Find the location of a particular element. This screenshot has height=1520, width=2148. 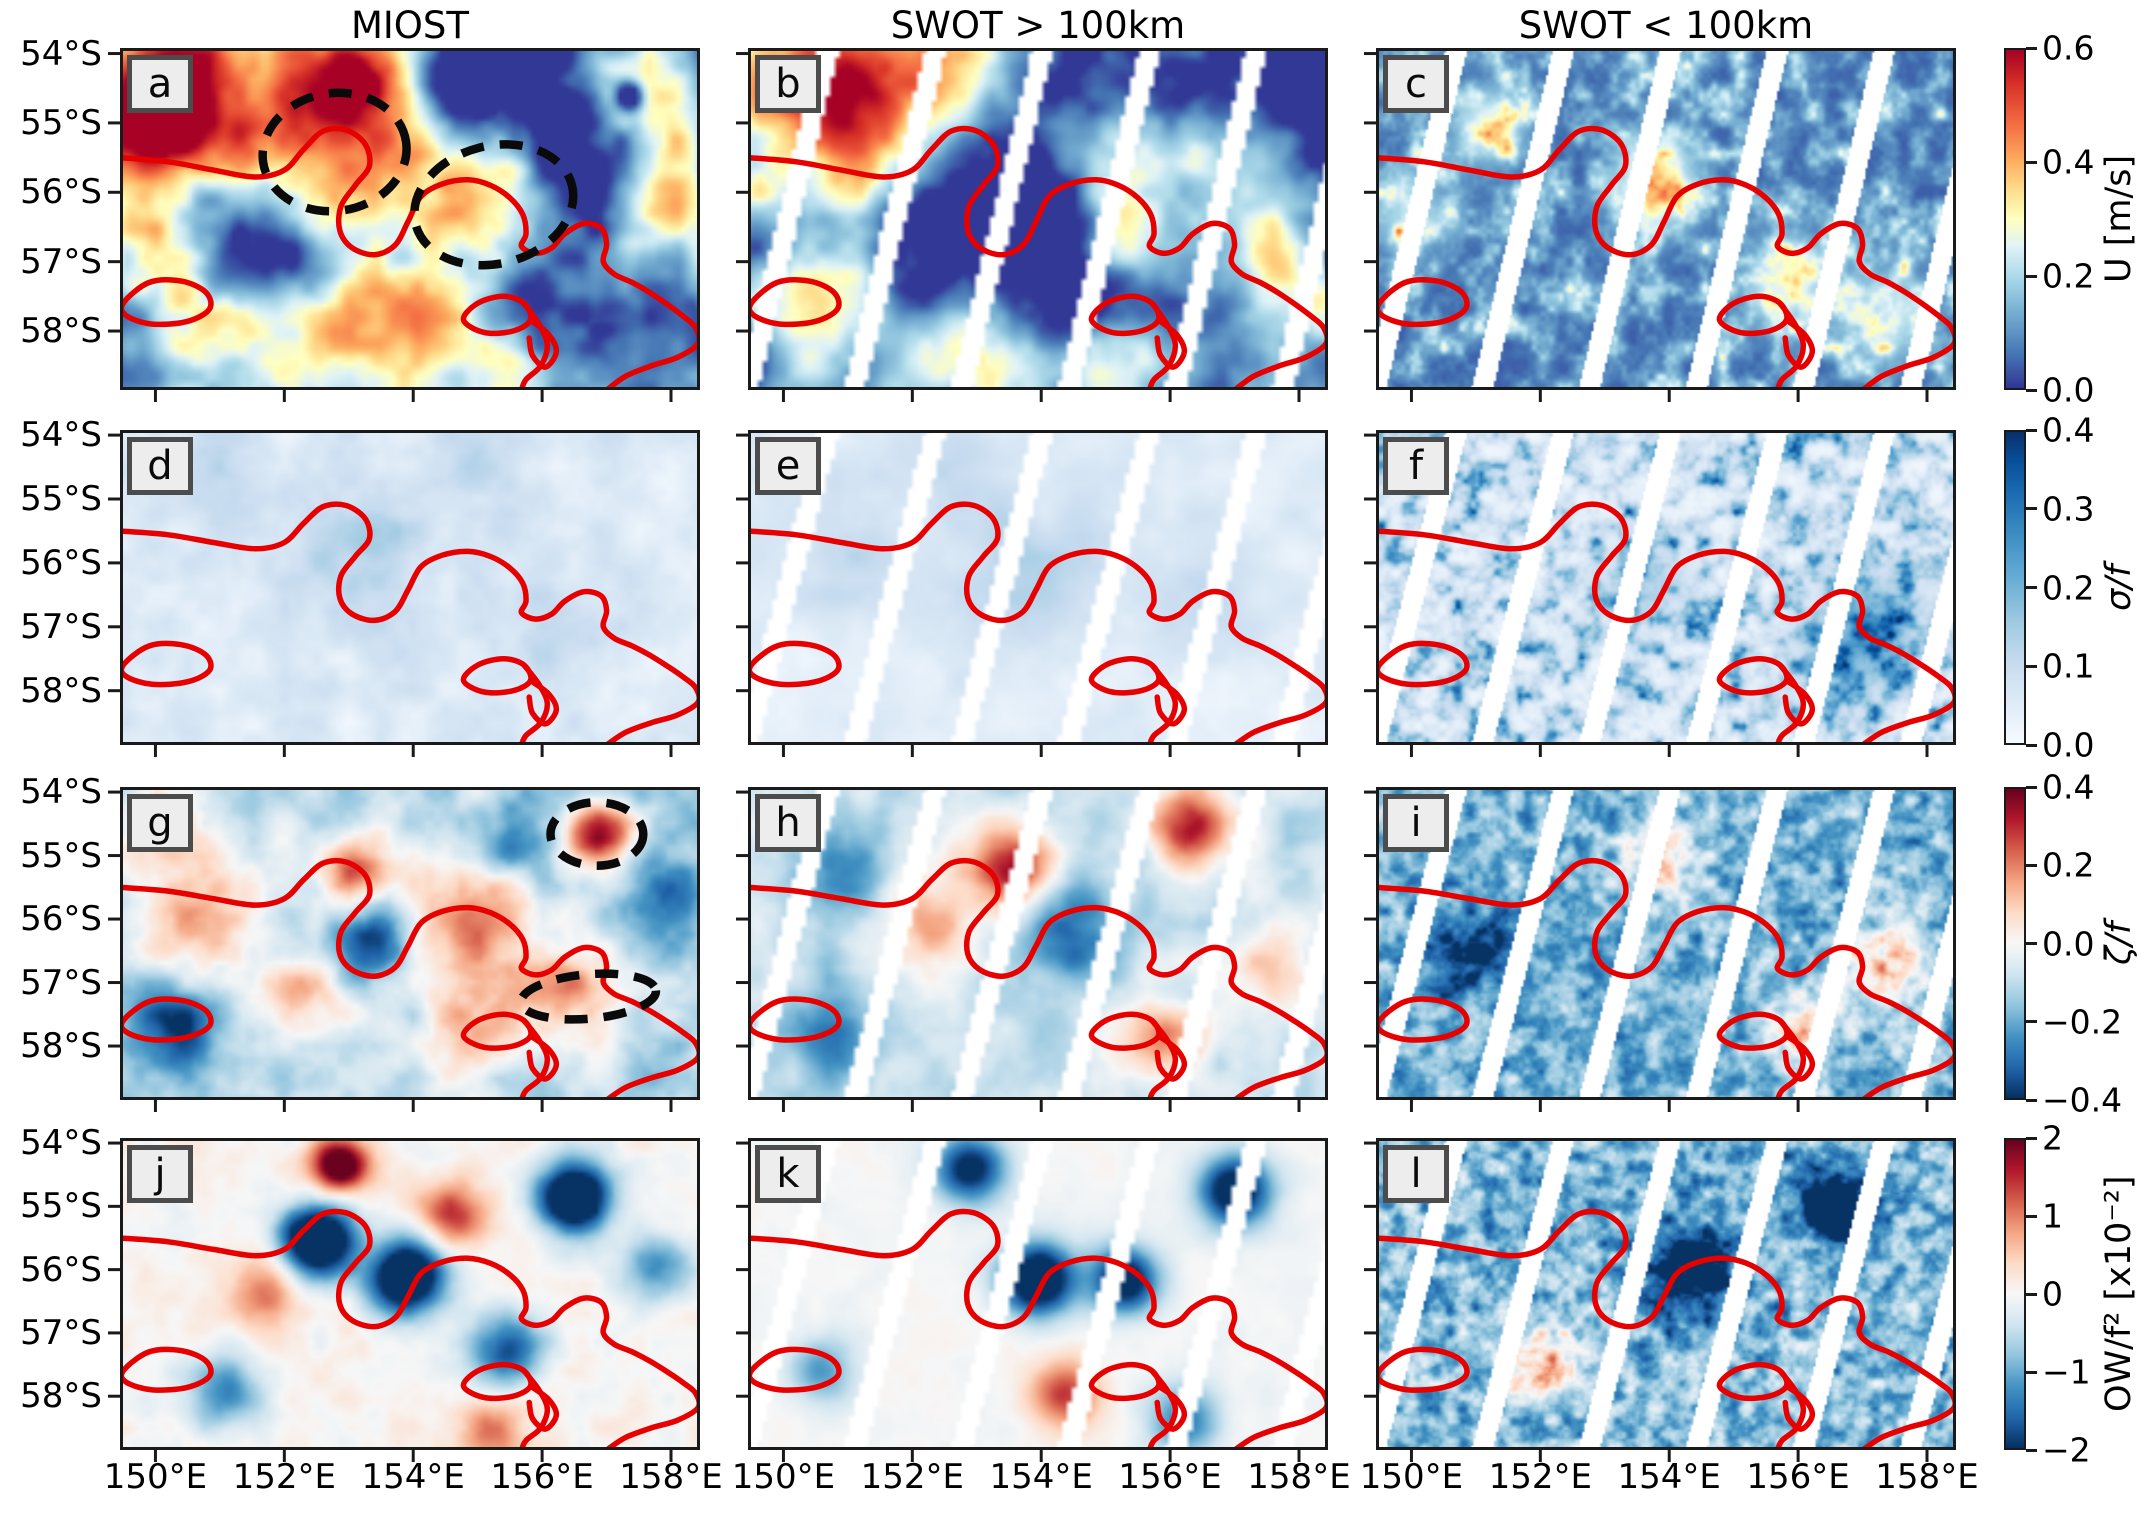

panel-f: f is located at coordinates (1660, 593).